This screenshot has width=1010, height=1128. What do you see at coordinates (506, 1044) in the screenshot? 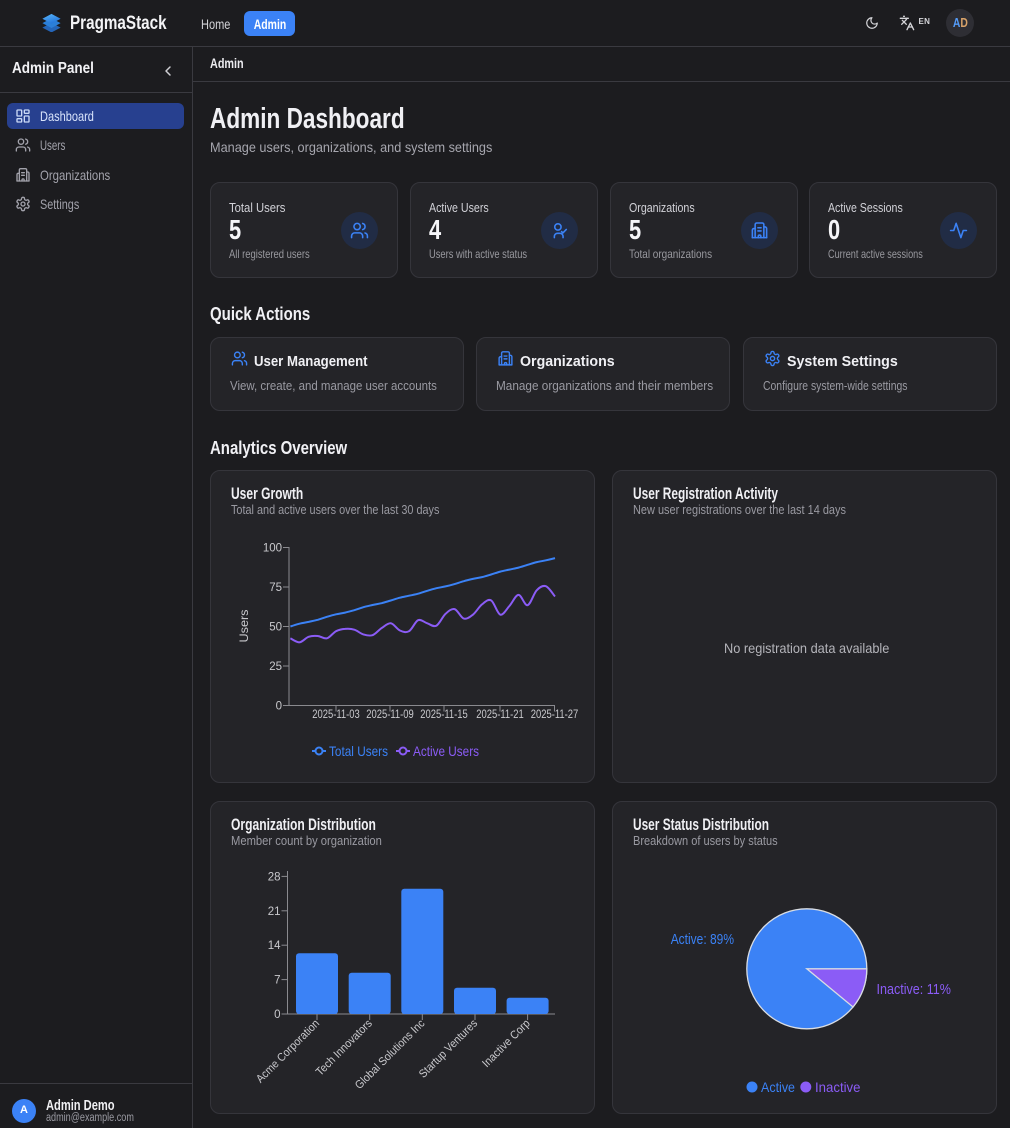
I see `svg-text: Inactive Corp` at bounding box center [506, 1044].